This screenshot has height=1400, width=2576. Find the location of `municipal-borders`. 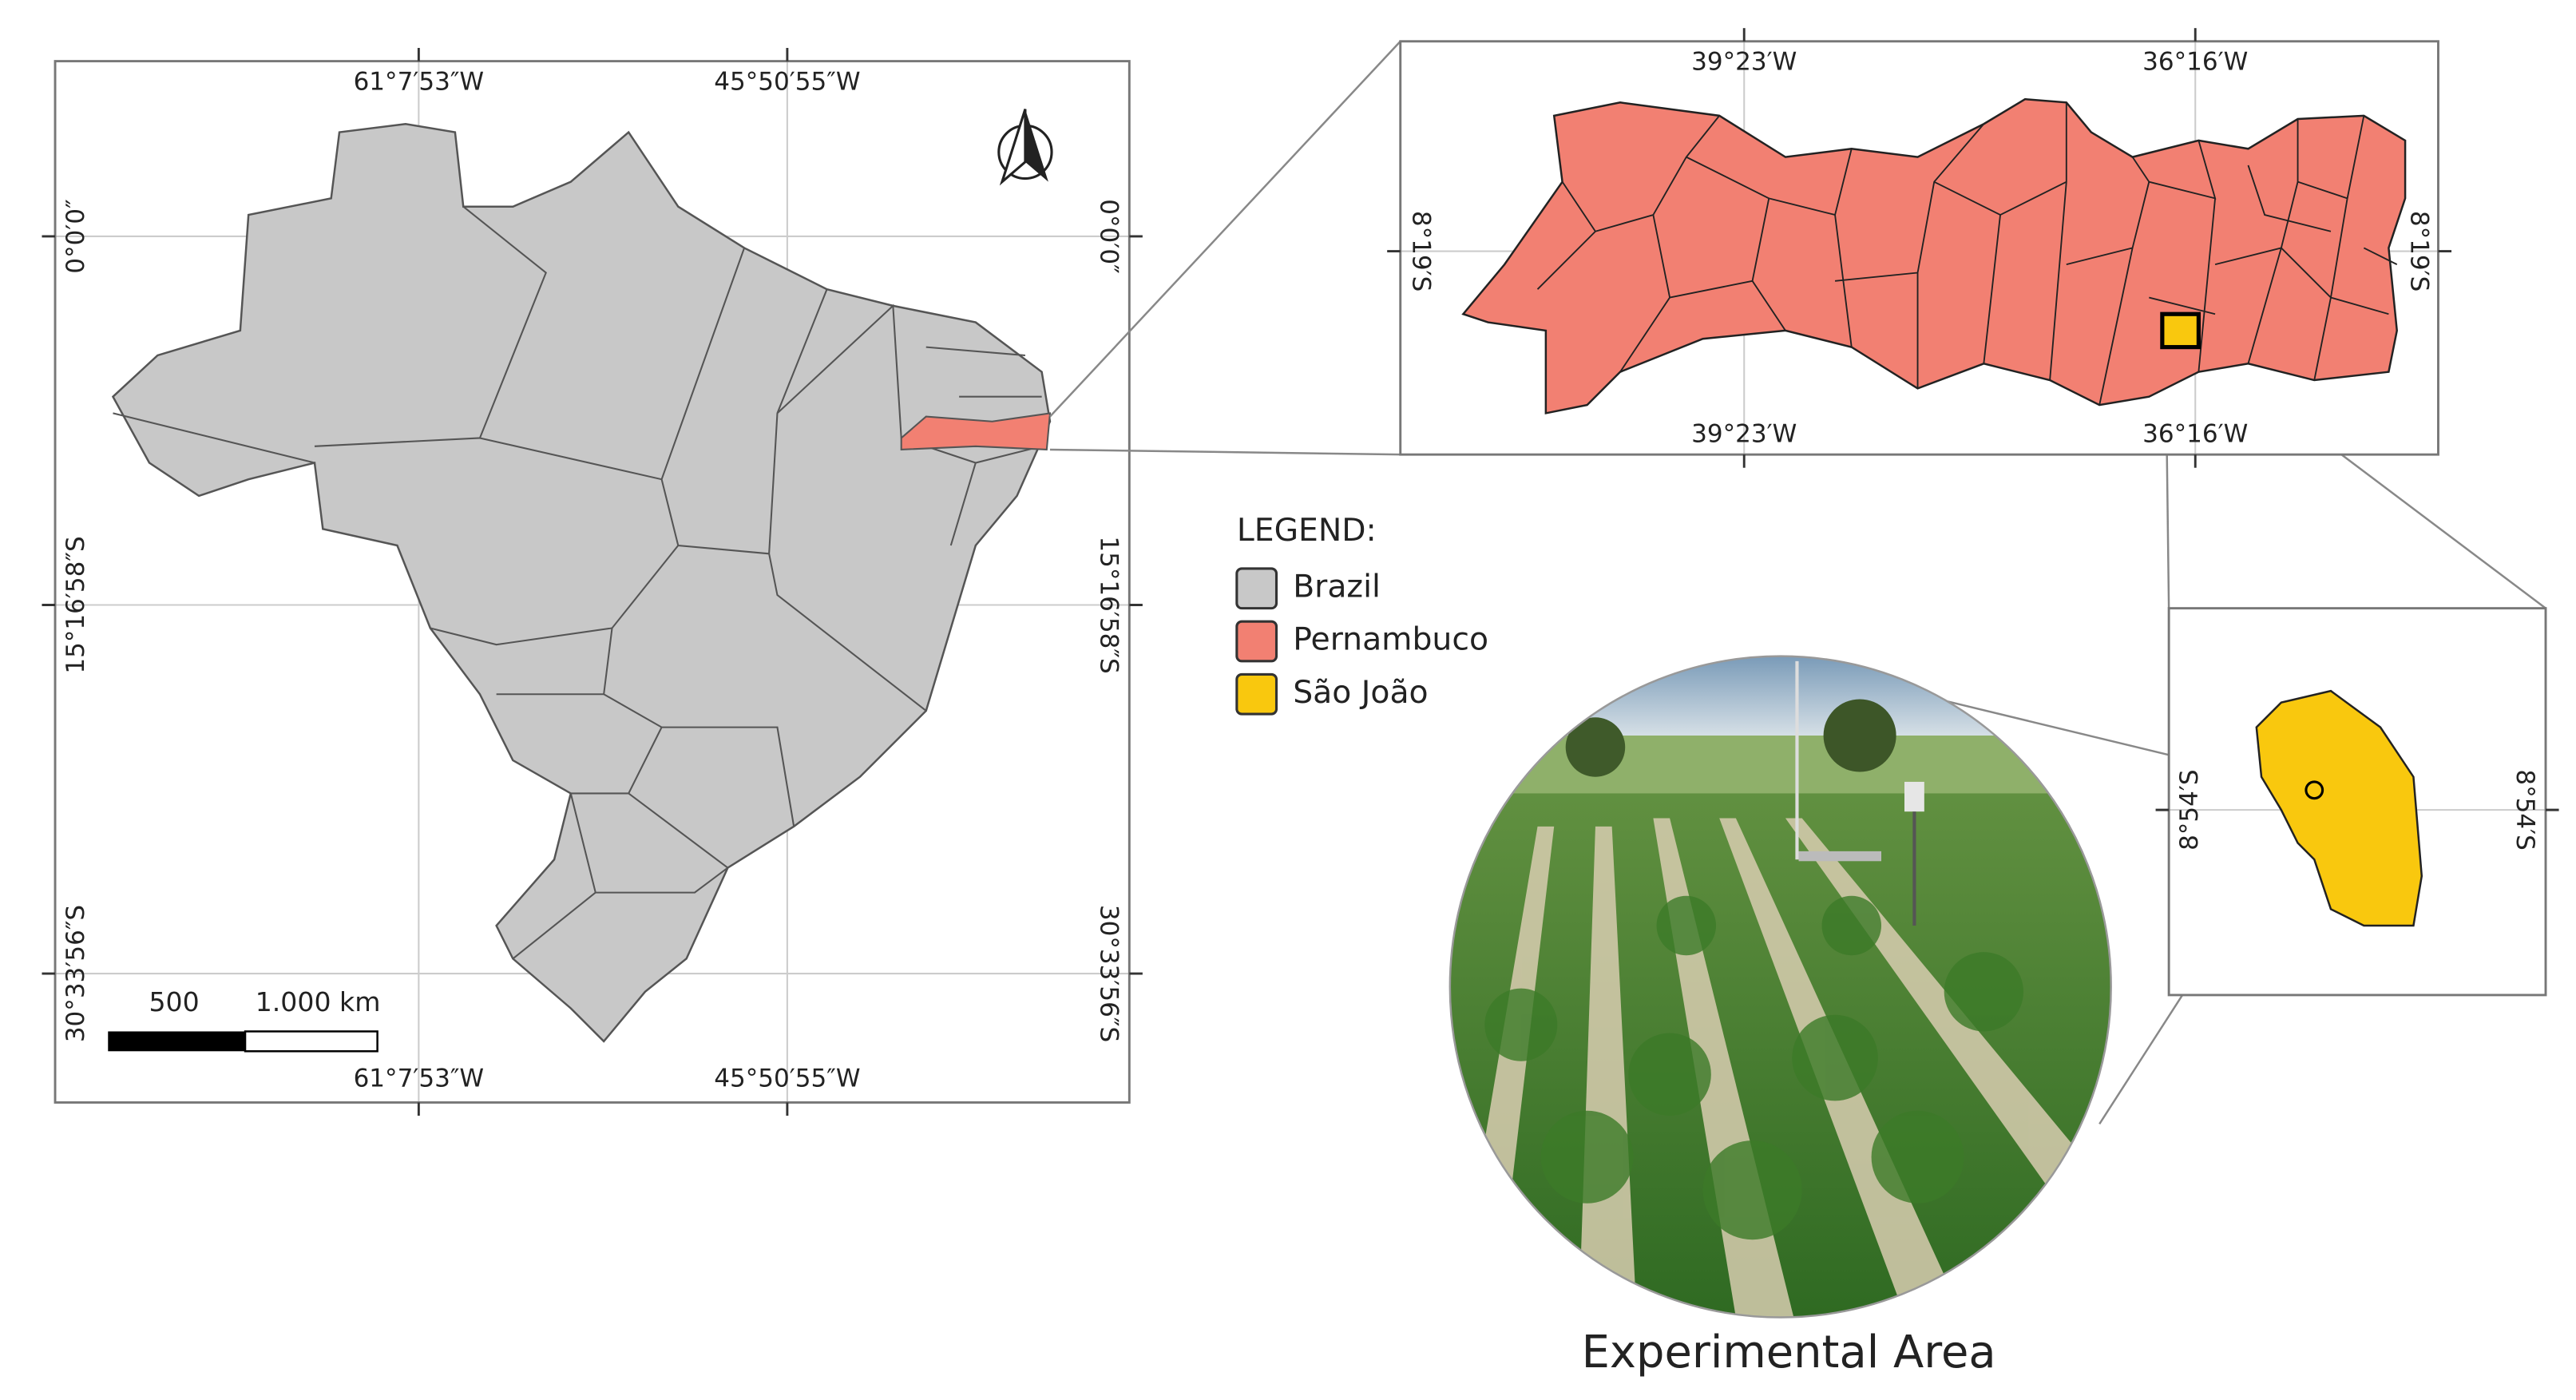

municipal-borders is located at coordinates (1967, 254).